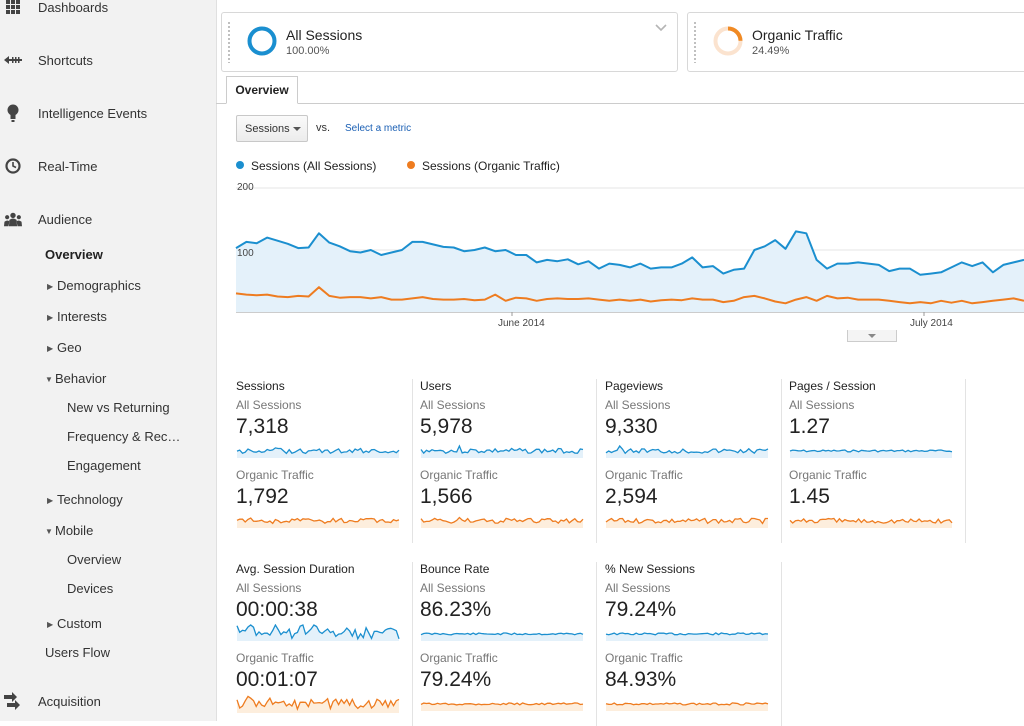 The width and height of the screenshot is (1024, 726). I want to click on nav-real-time: Real-Time, so click(108, 166).